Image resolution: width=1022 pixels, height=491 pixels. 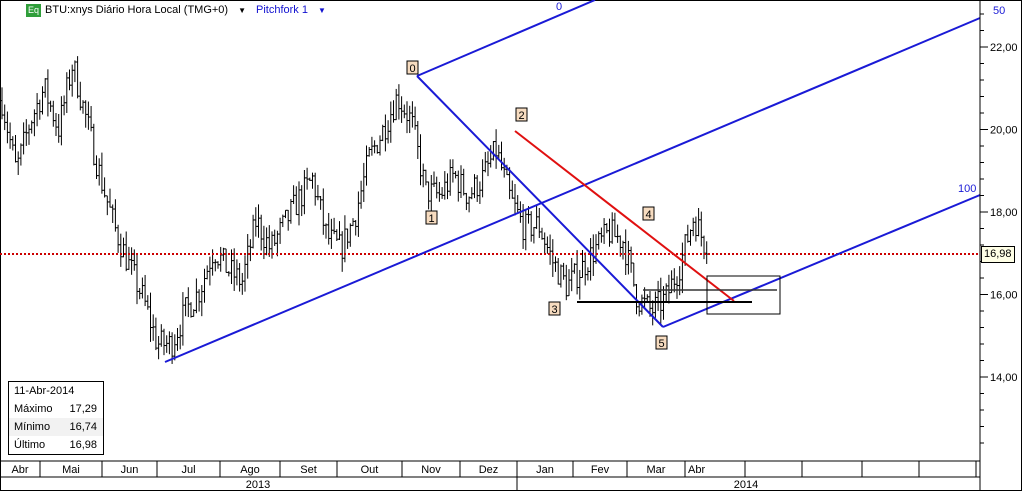 What do you see at coordinates (1004, 378) in the screenshot?
I see `y-tick-label: 14,00` at bounding box center [1004, 378].